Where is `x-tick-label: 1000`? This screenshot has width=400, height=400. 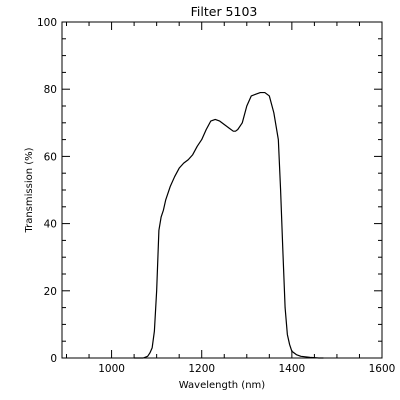 x-tick-label: 1000 is located at coordinates (111, 369).